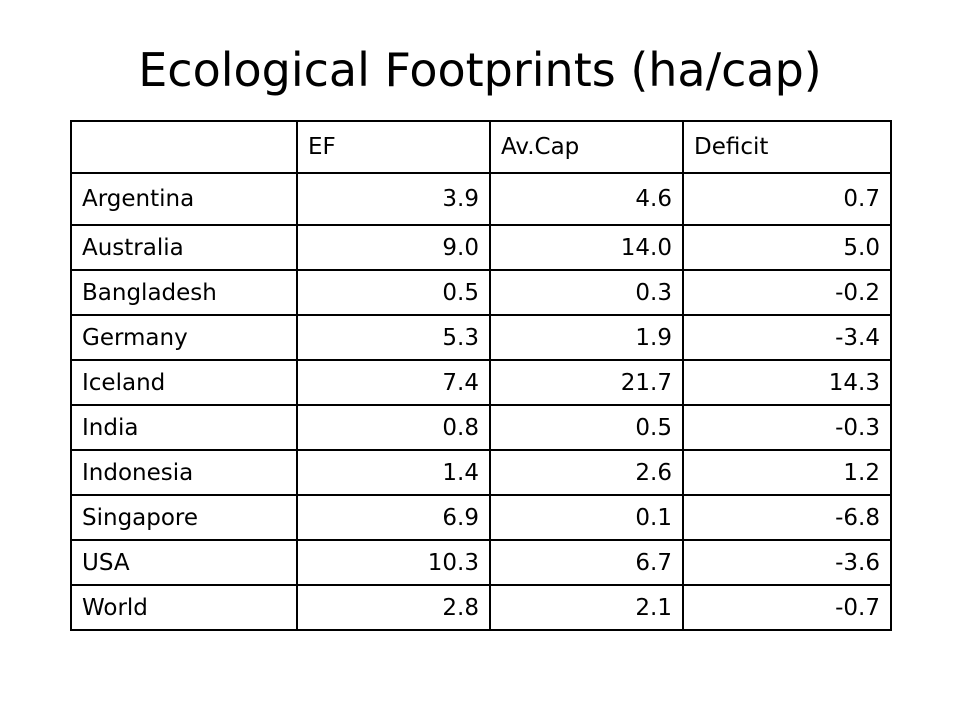 The image size is (960, 720). What do you see at coordinates (393, 292) in the screenshot?
I see `ef-cell: 0.5` at bounding box center [393, 292].